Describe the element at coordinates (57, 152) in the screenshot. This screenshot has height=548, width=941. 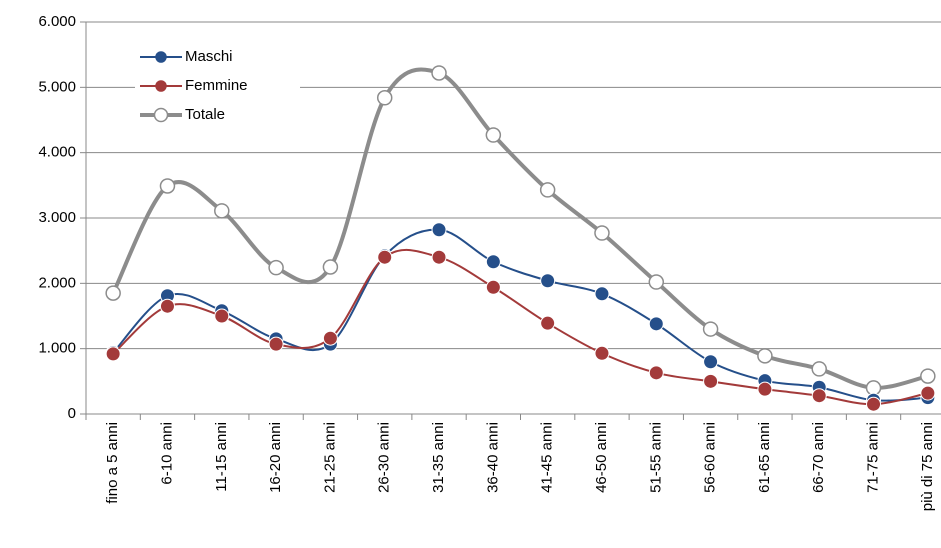
I see `y-tick-label: 4.000` at that location.